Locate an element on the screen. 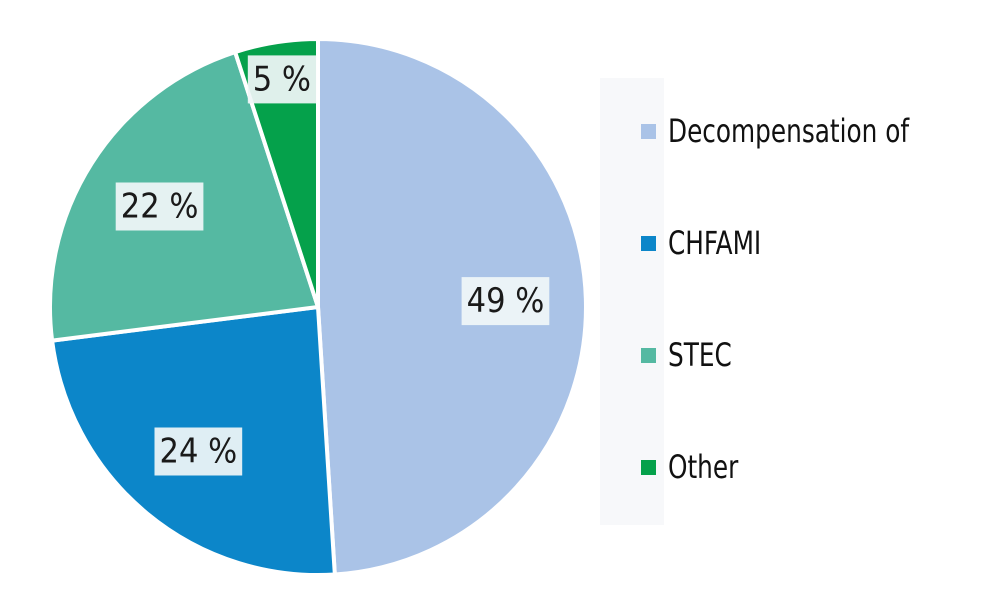 This screenshot has height=607, width=995. data-label-stec: 22 % is located at coordinates (159, 206).